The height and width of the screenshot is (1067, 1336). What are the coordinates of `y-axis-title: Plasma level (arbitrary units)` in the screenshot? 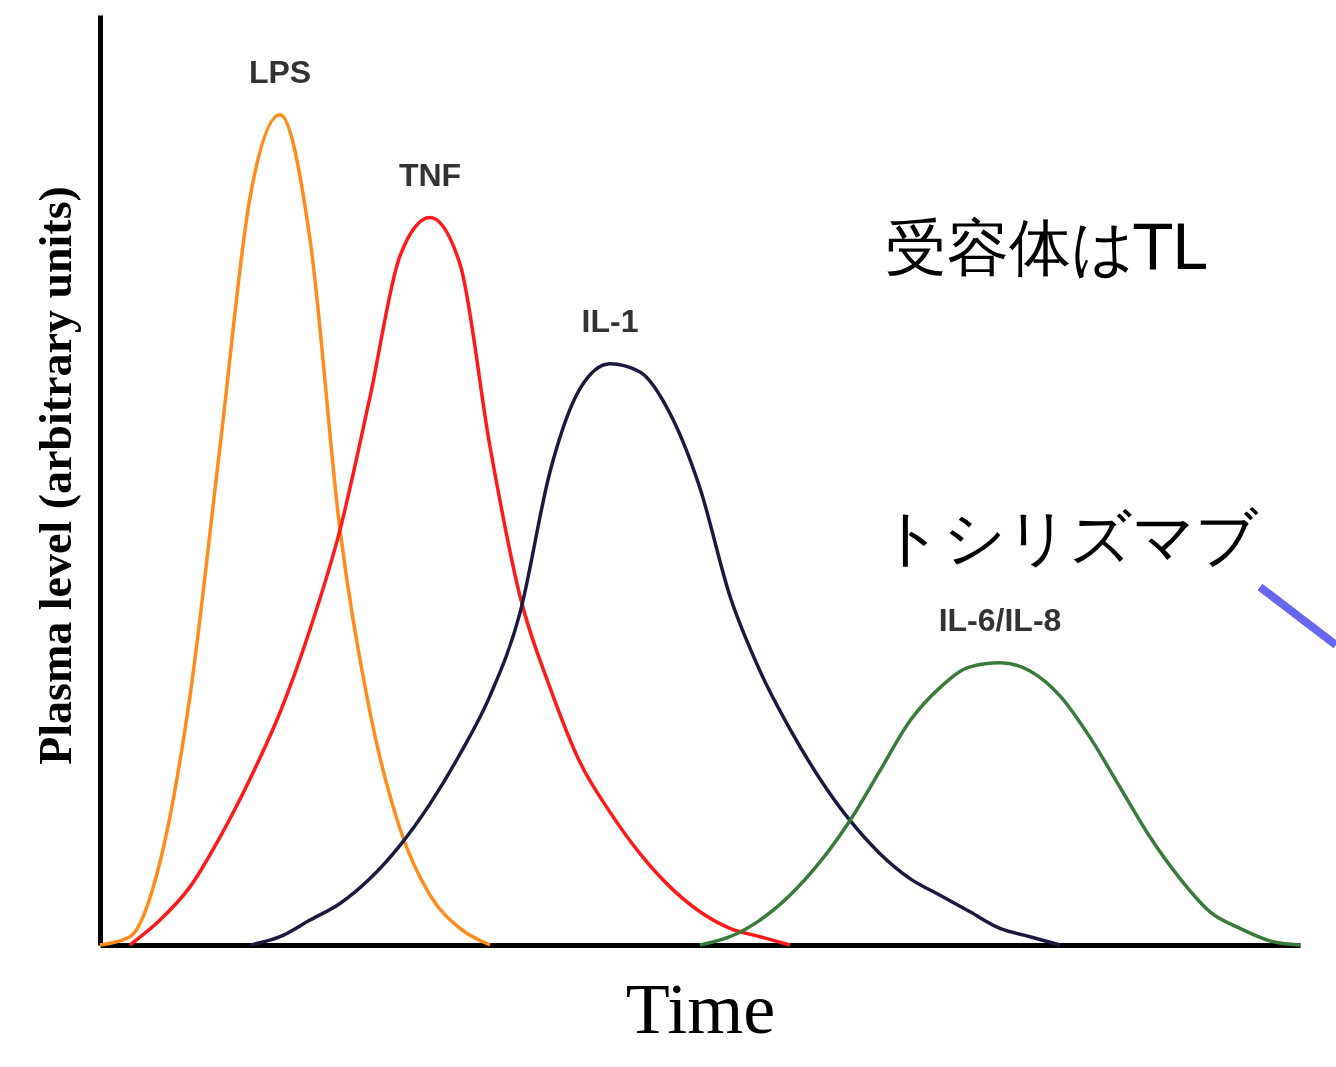 It's located at (55, 475).